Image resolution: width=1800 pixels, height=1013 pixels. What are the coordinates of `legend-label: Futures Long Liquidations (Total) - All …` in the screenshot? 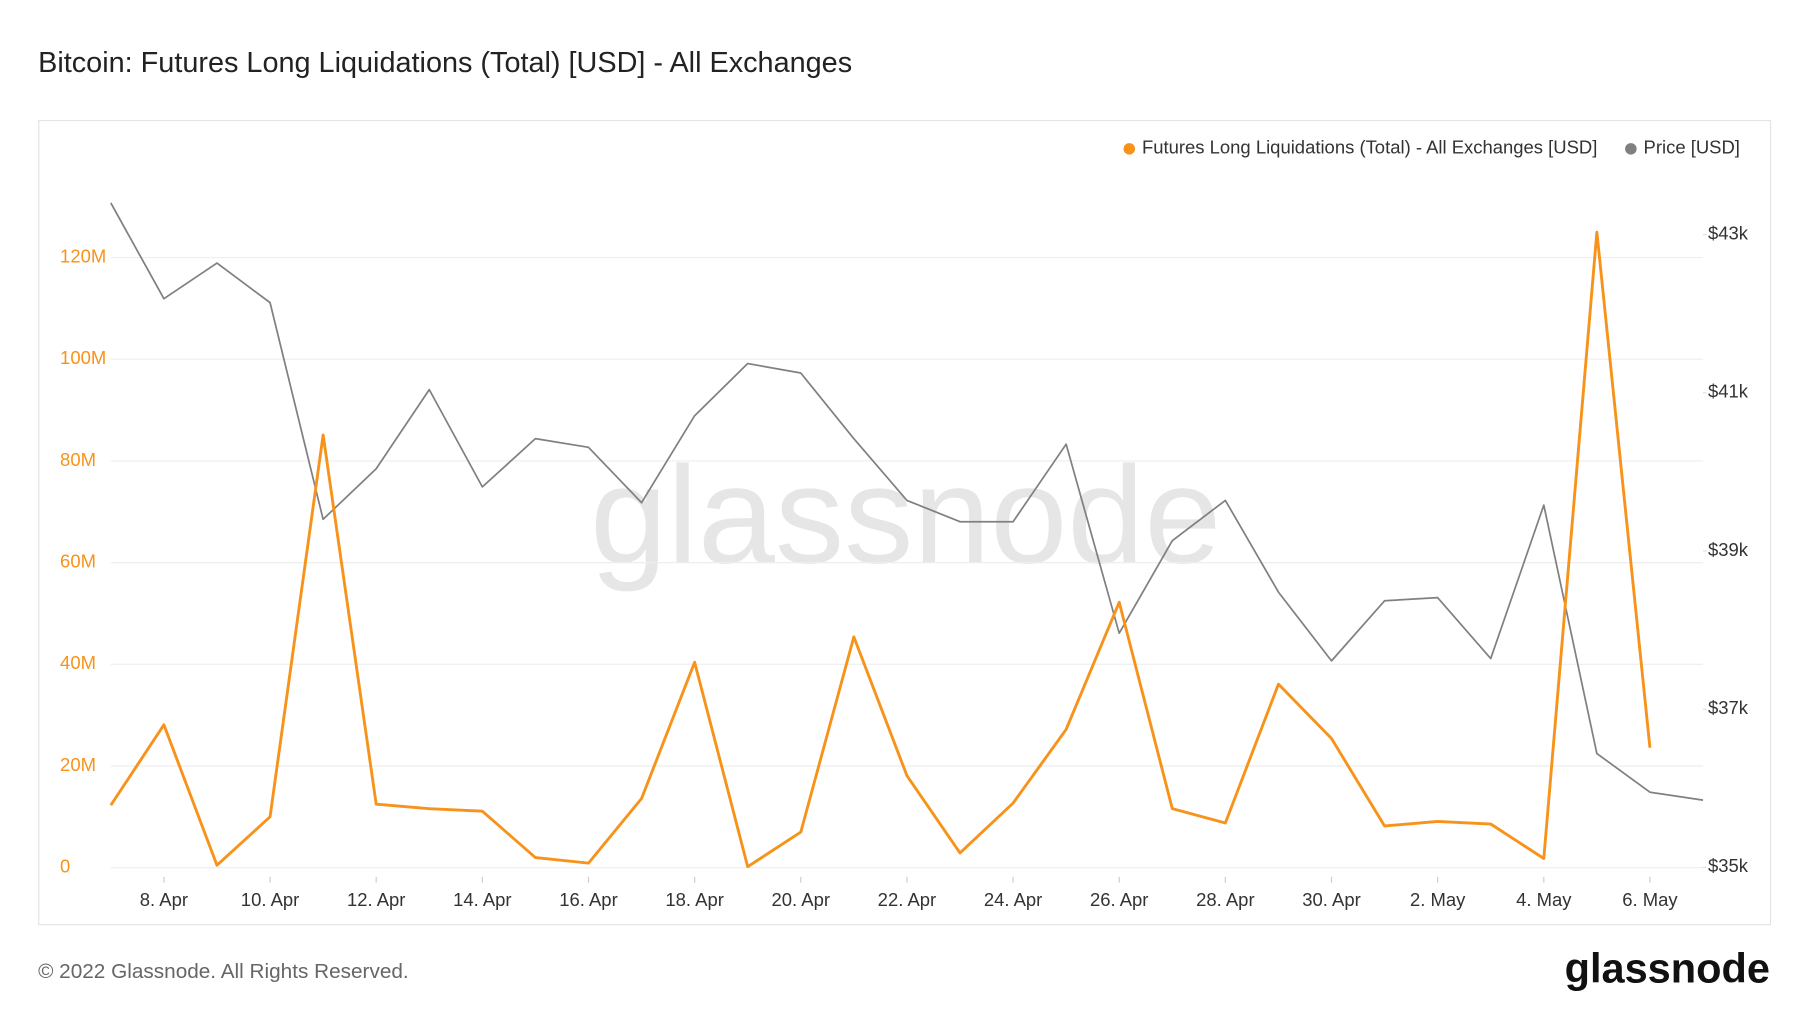 It's located at (1369, 147).